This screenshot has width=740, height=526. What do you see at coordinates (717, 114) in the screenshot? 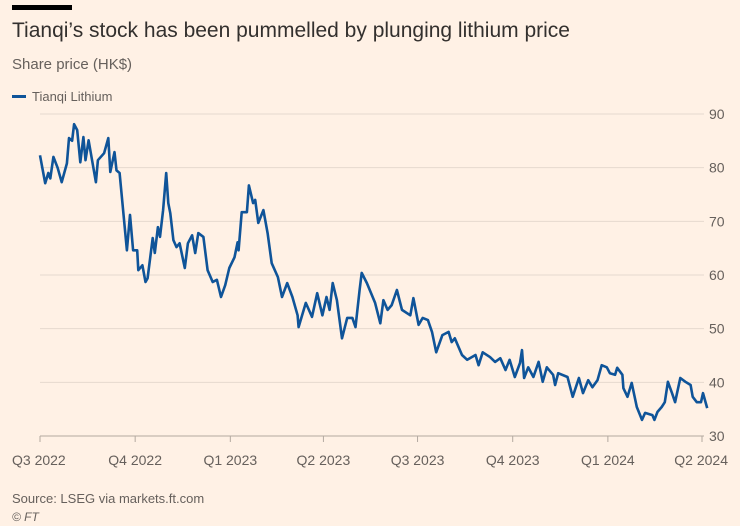
I see `y-tick-label: 90` at bounding box center [717, 114].